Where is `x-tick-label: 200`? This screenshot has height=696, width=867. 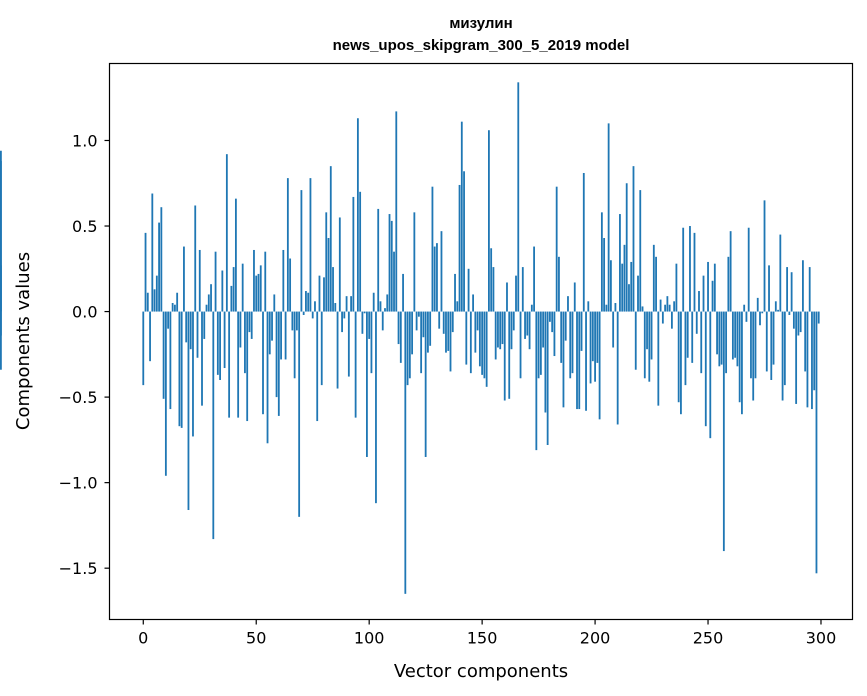
x-tick-label: 200 is located at coordinates (595, 638).